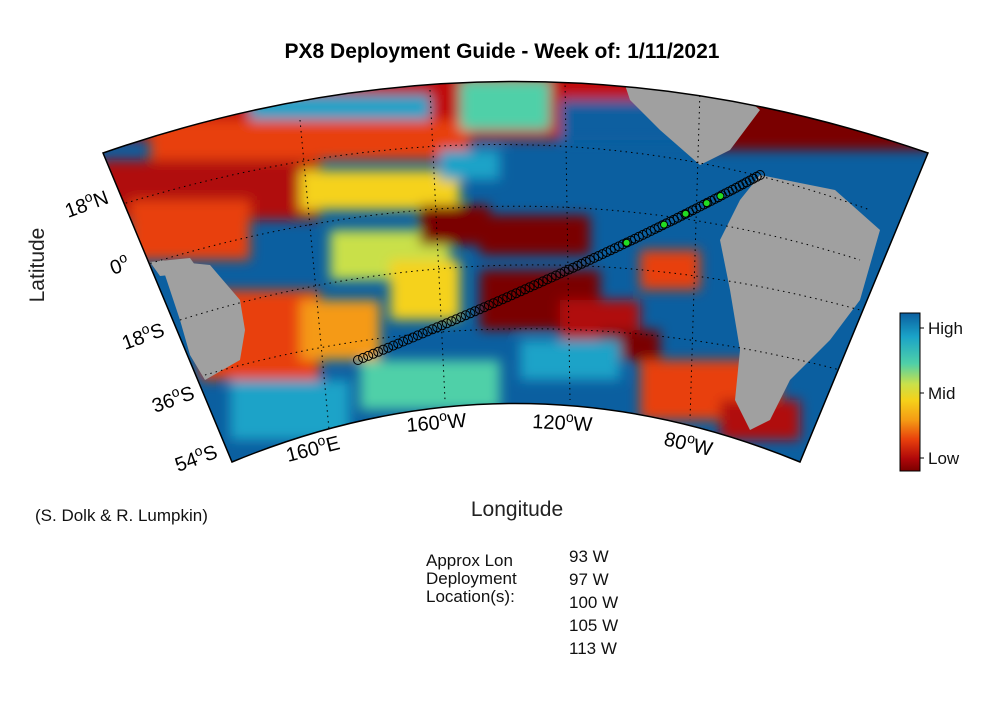 Image resolution: width=1004 pixels, height=709 pixels. What do you see at coordinates (469, 560) in the screenshot?
I see `deployment-label-line: Approx Lon` at bounding box center [469, 560].